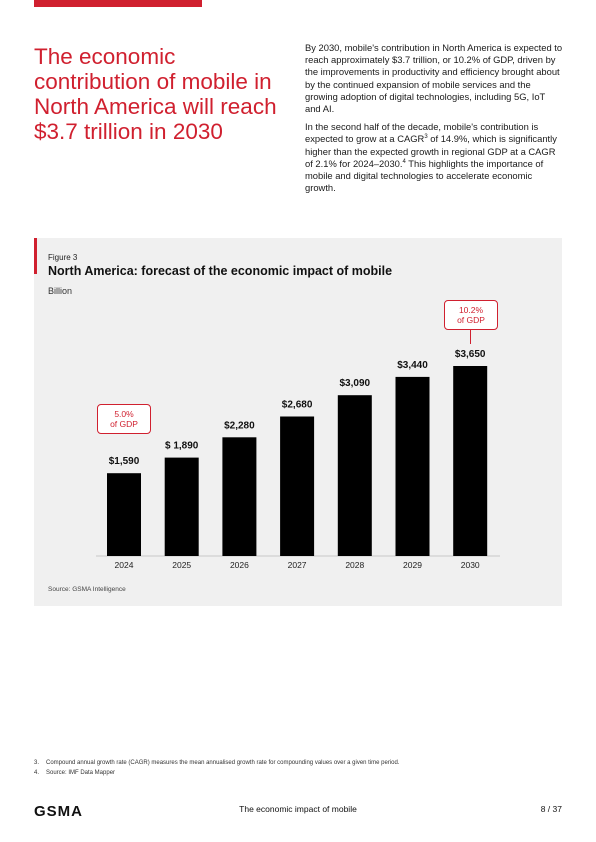  I want to click on bar-2029, so click(412, 466).